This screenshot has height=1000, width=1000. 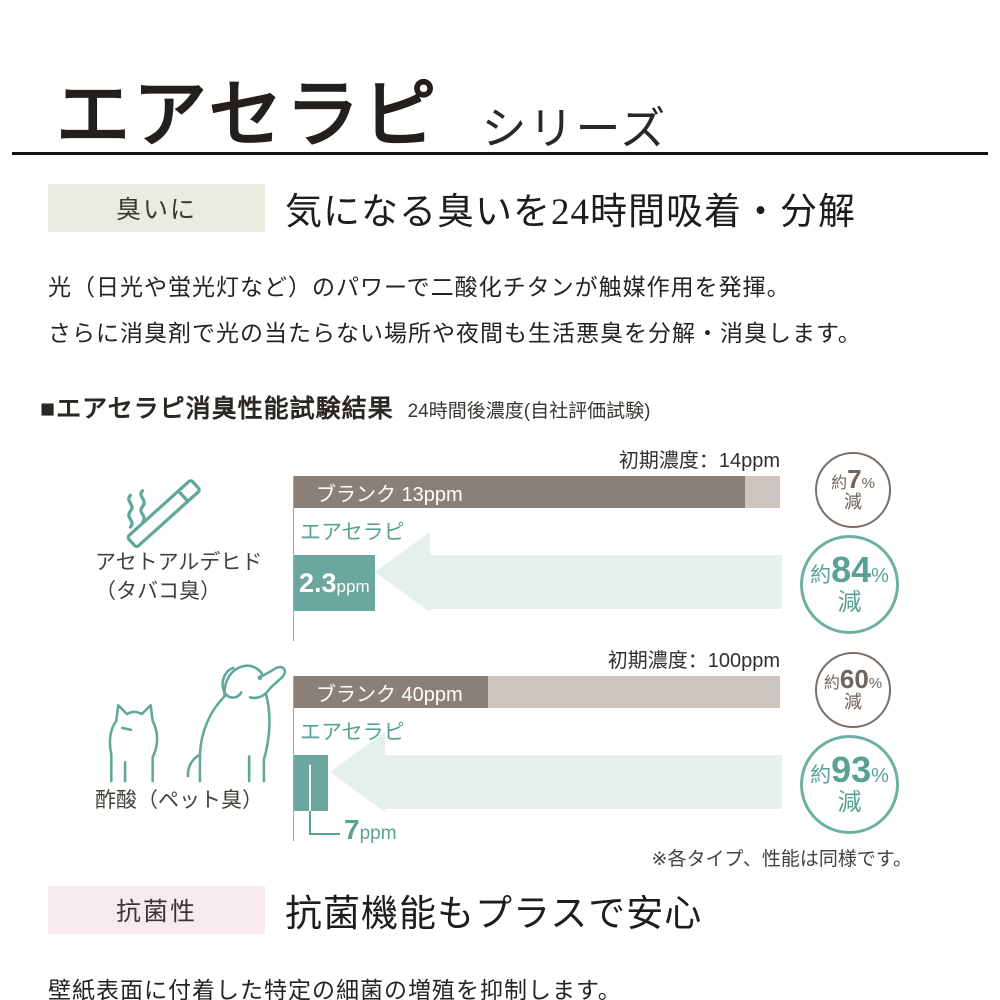 What do you see at coordinates (156, 910) in the screenshot?
I see `antibacterial-tag: 抗菌性` at bounding box center [156, 910].